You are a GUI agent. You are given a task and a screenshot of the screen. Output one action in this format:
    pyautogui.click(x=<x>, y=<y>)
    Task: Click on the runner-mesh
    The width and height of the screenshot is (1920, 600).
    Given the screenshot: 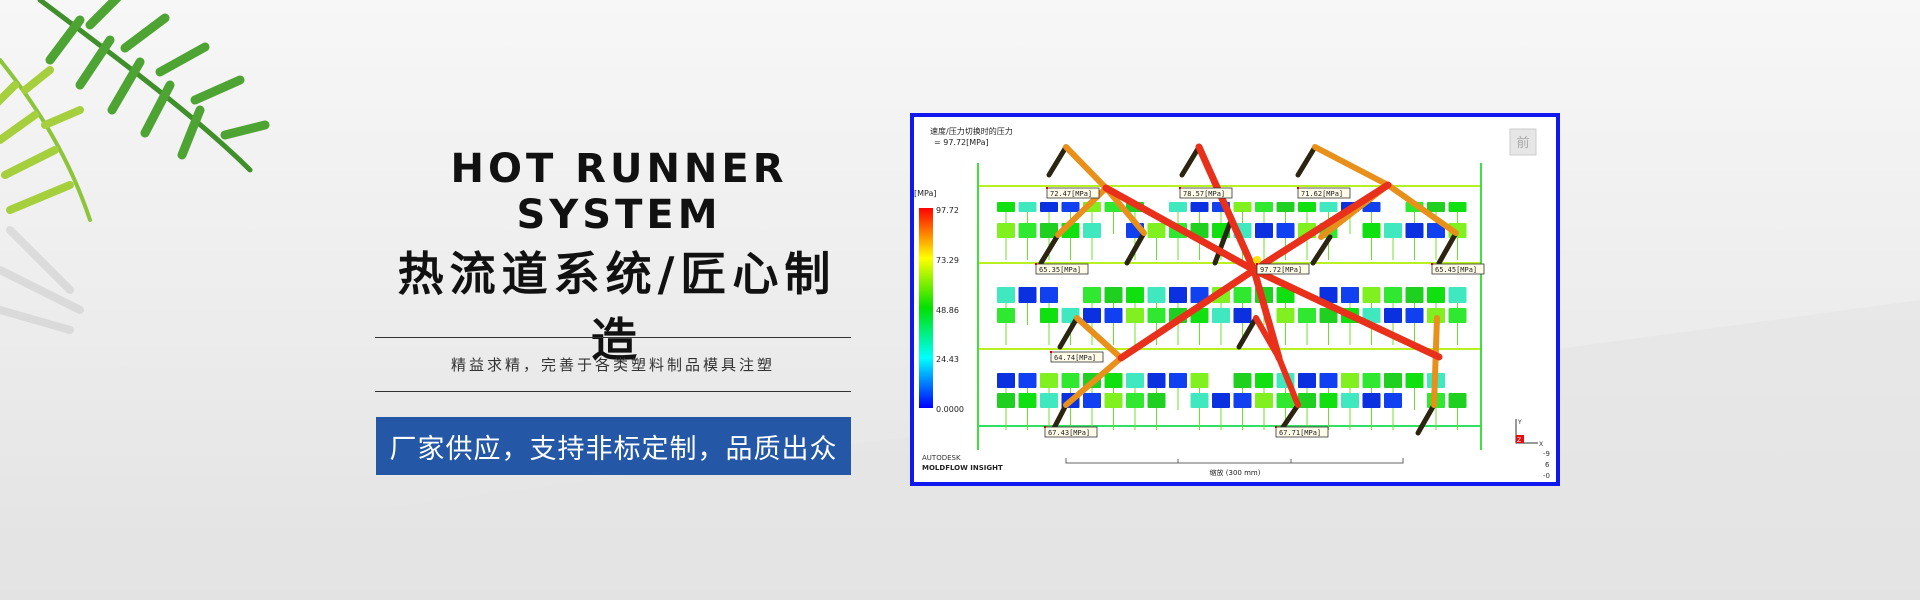 What is the action you would take?
    pyautogui.click(x=1229, y=306)
    